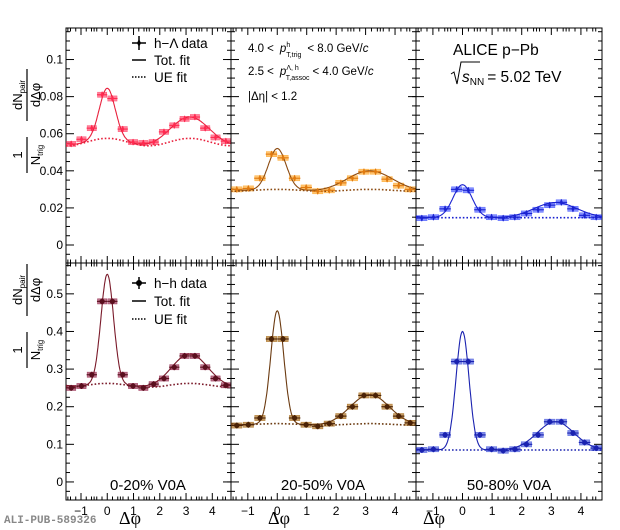 The image size is (620, 530). I want to click on panel-bottom-right: −1 0 1 2 3 4, so click(507, 390).